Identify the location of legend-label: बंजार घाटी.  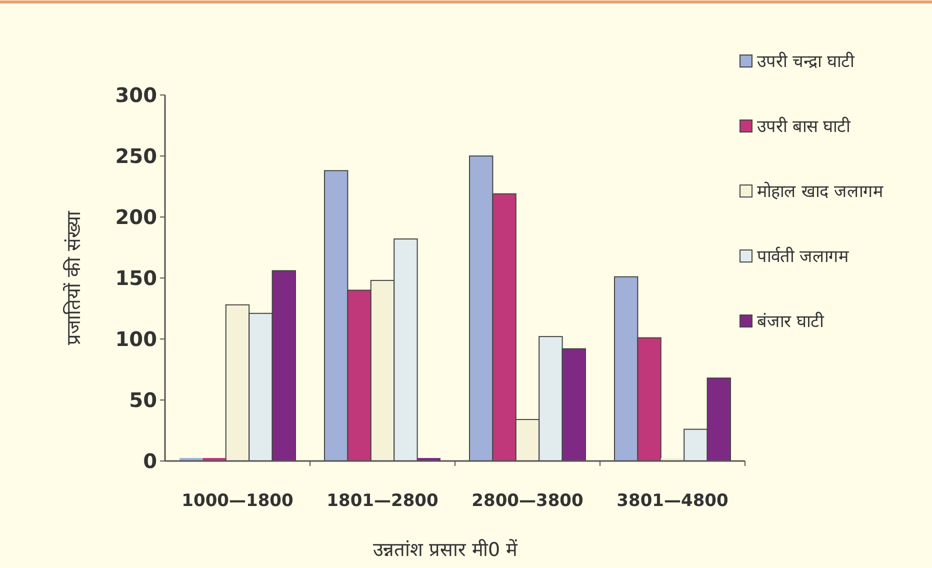
(790, 321).